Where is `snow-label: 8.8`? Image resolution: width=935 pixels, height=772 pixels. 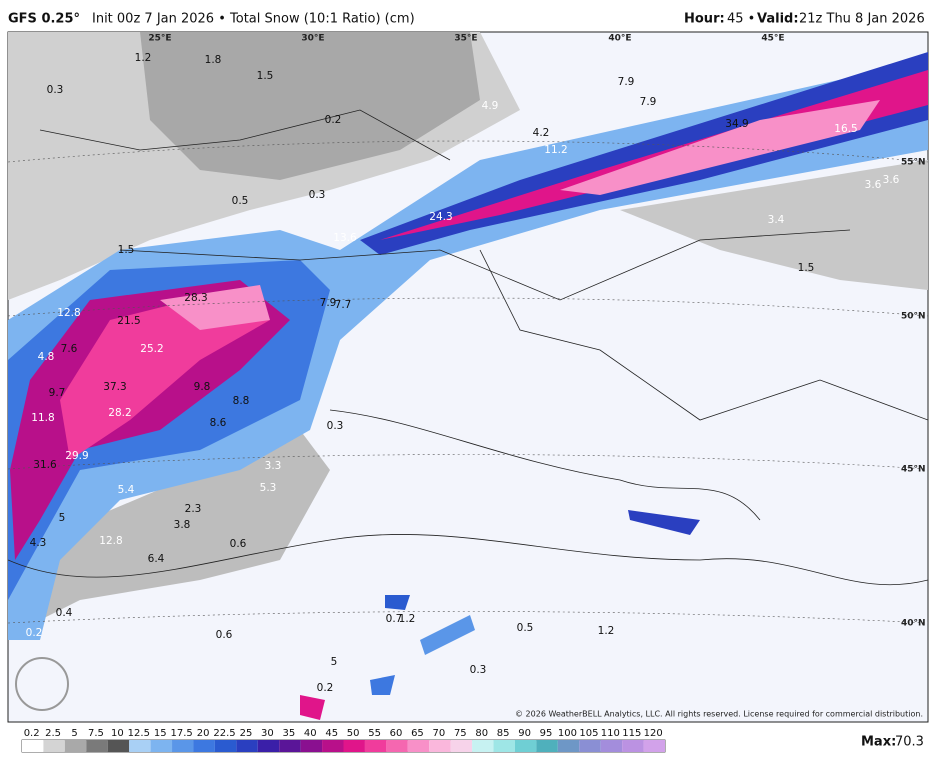 snow-label: 8.8 is located at coordinates (241, 401).